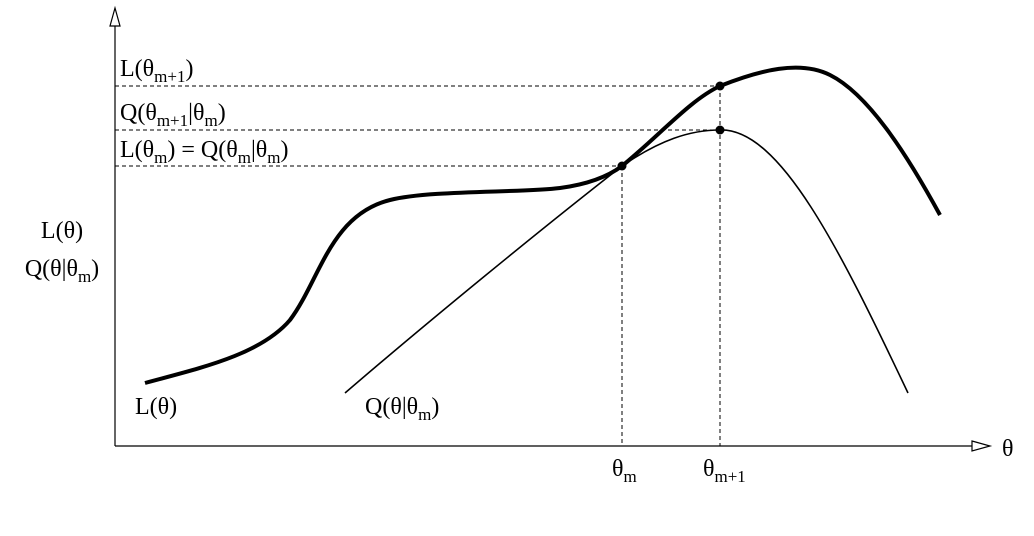  Describe the element at coordinates (982, 446) in the screenshot. I see `x-arrow` at that location.